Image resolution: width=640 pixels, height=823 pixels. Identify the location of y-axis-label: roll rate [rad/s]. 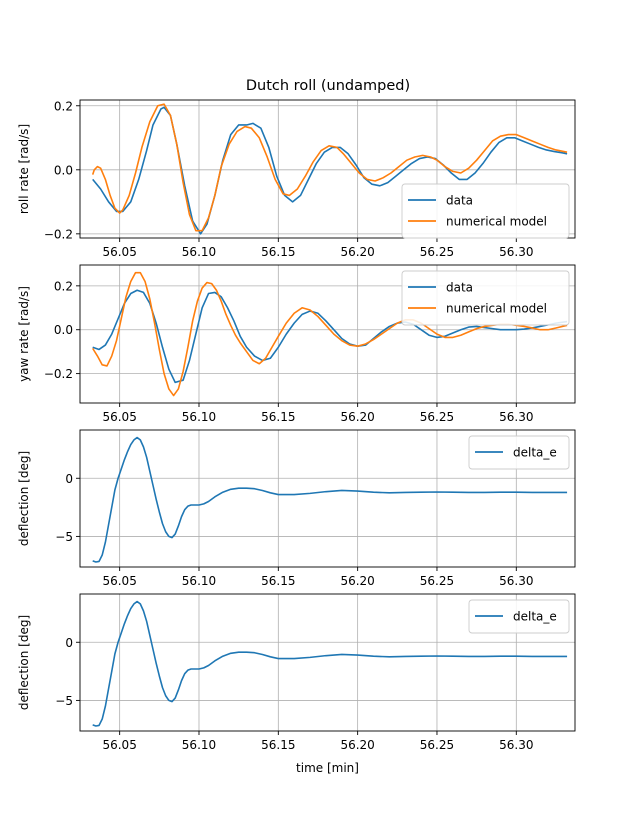
(24, 169).